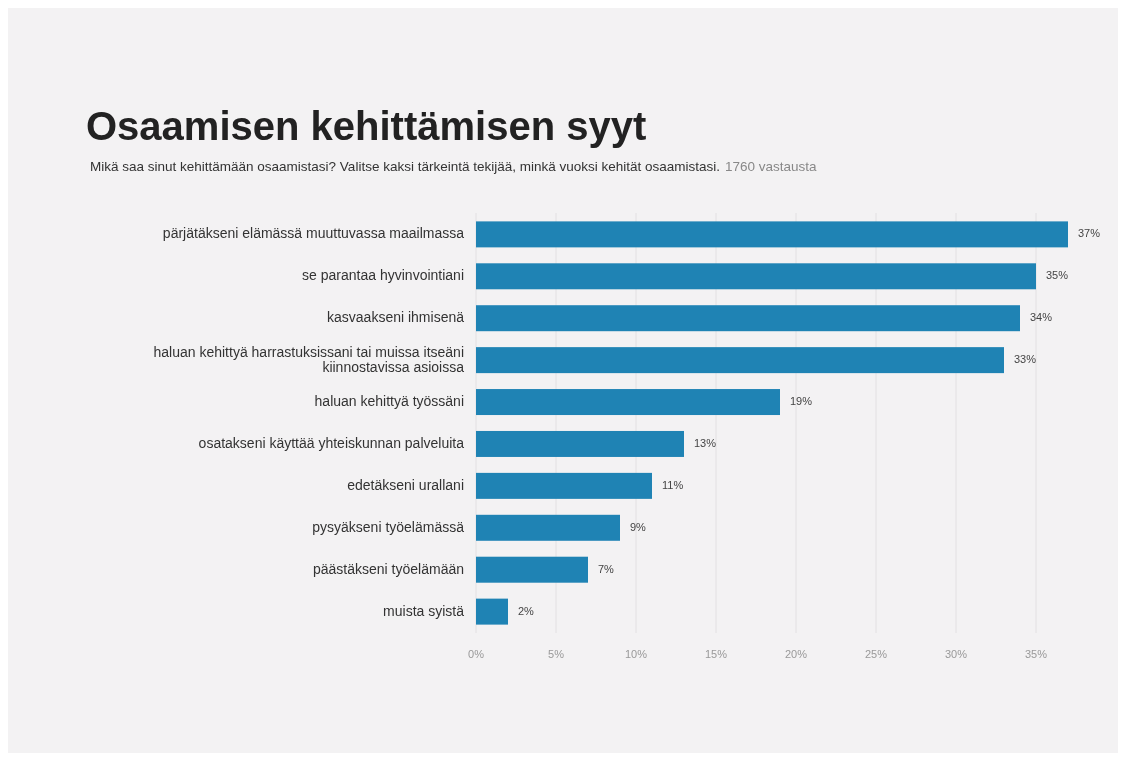 The width and height of the screenshot is (1130, 765). What do you see at coordinates (476, 654) in the screenshot?
I see `x-tick-label: 0%` at bounding box center [476, 654].